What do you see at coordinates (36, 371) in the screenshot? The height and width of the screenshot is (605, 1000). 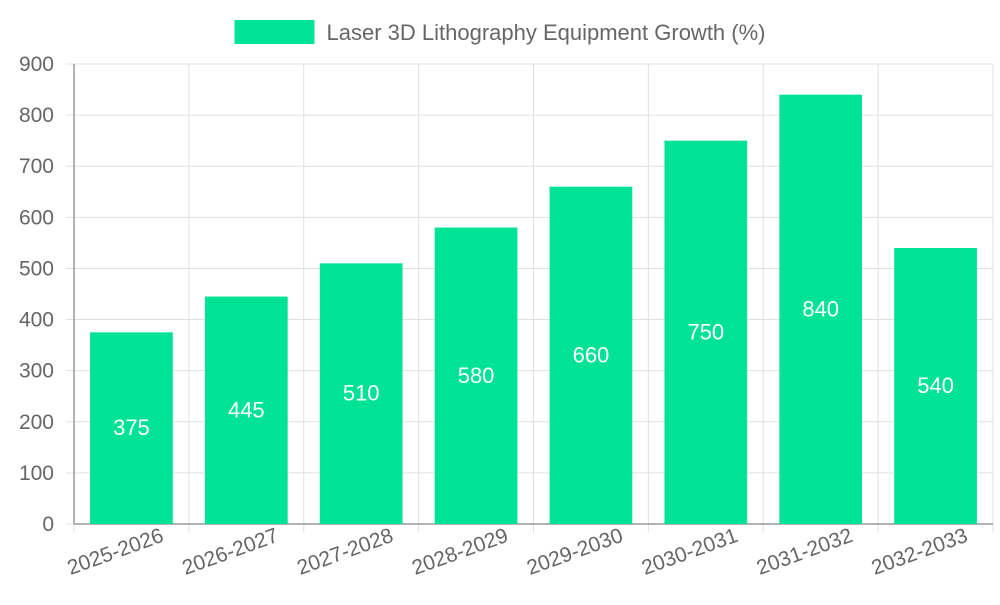 I see `y-tick-label: 300` at bounding box center [36, 371].